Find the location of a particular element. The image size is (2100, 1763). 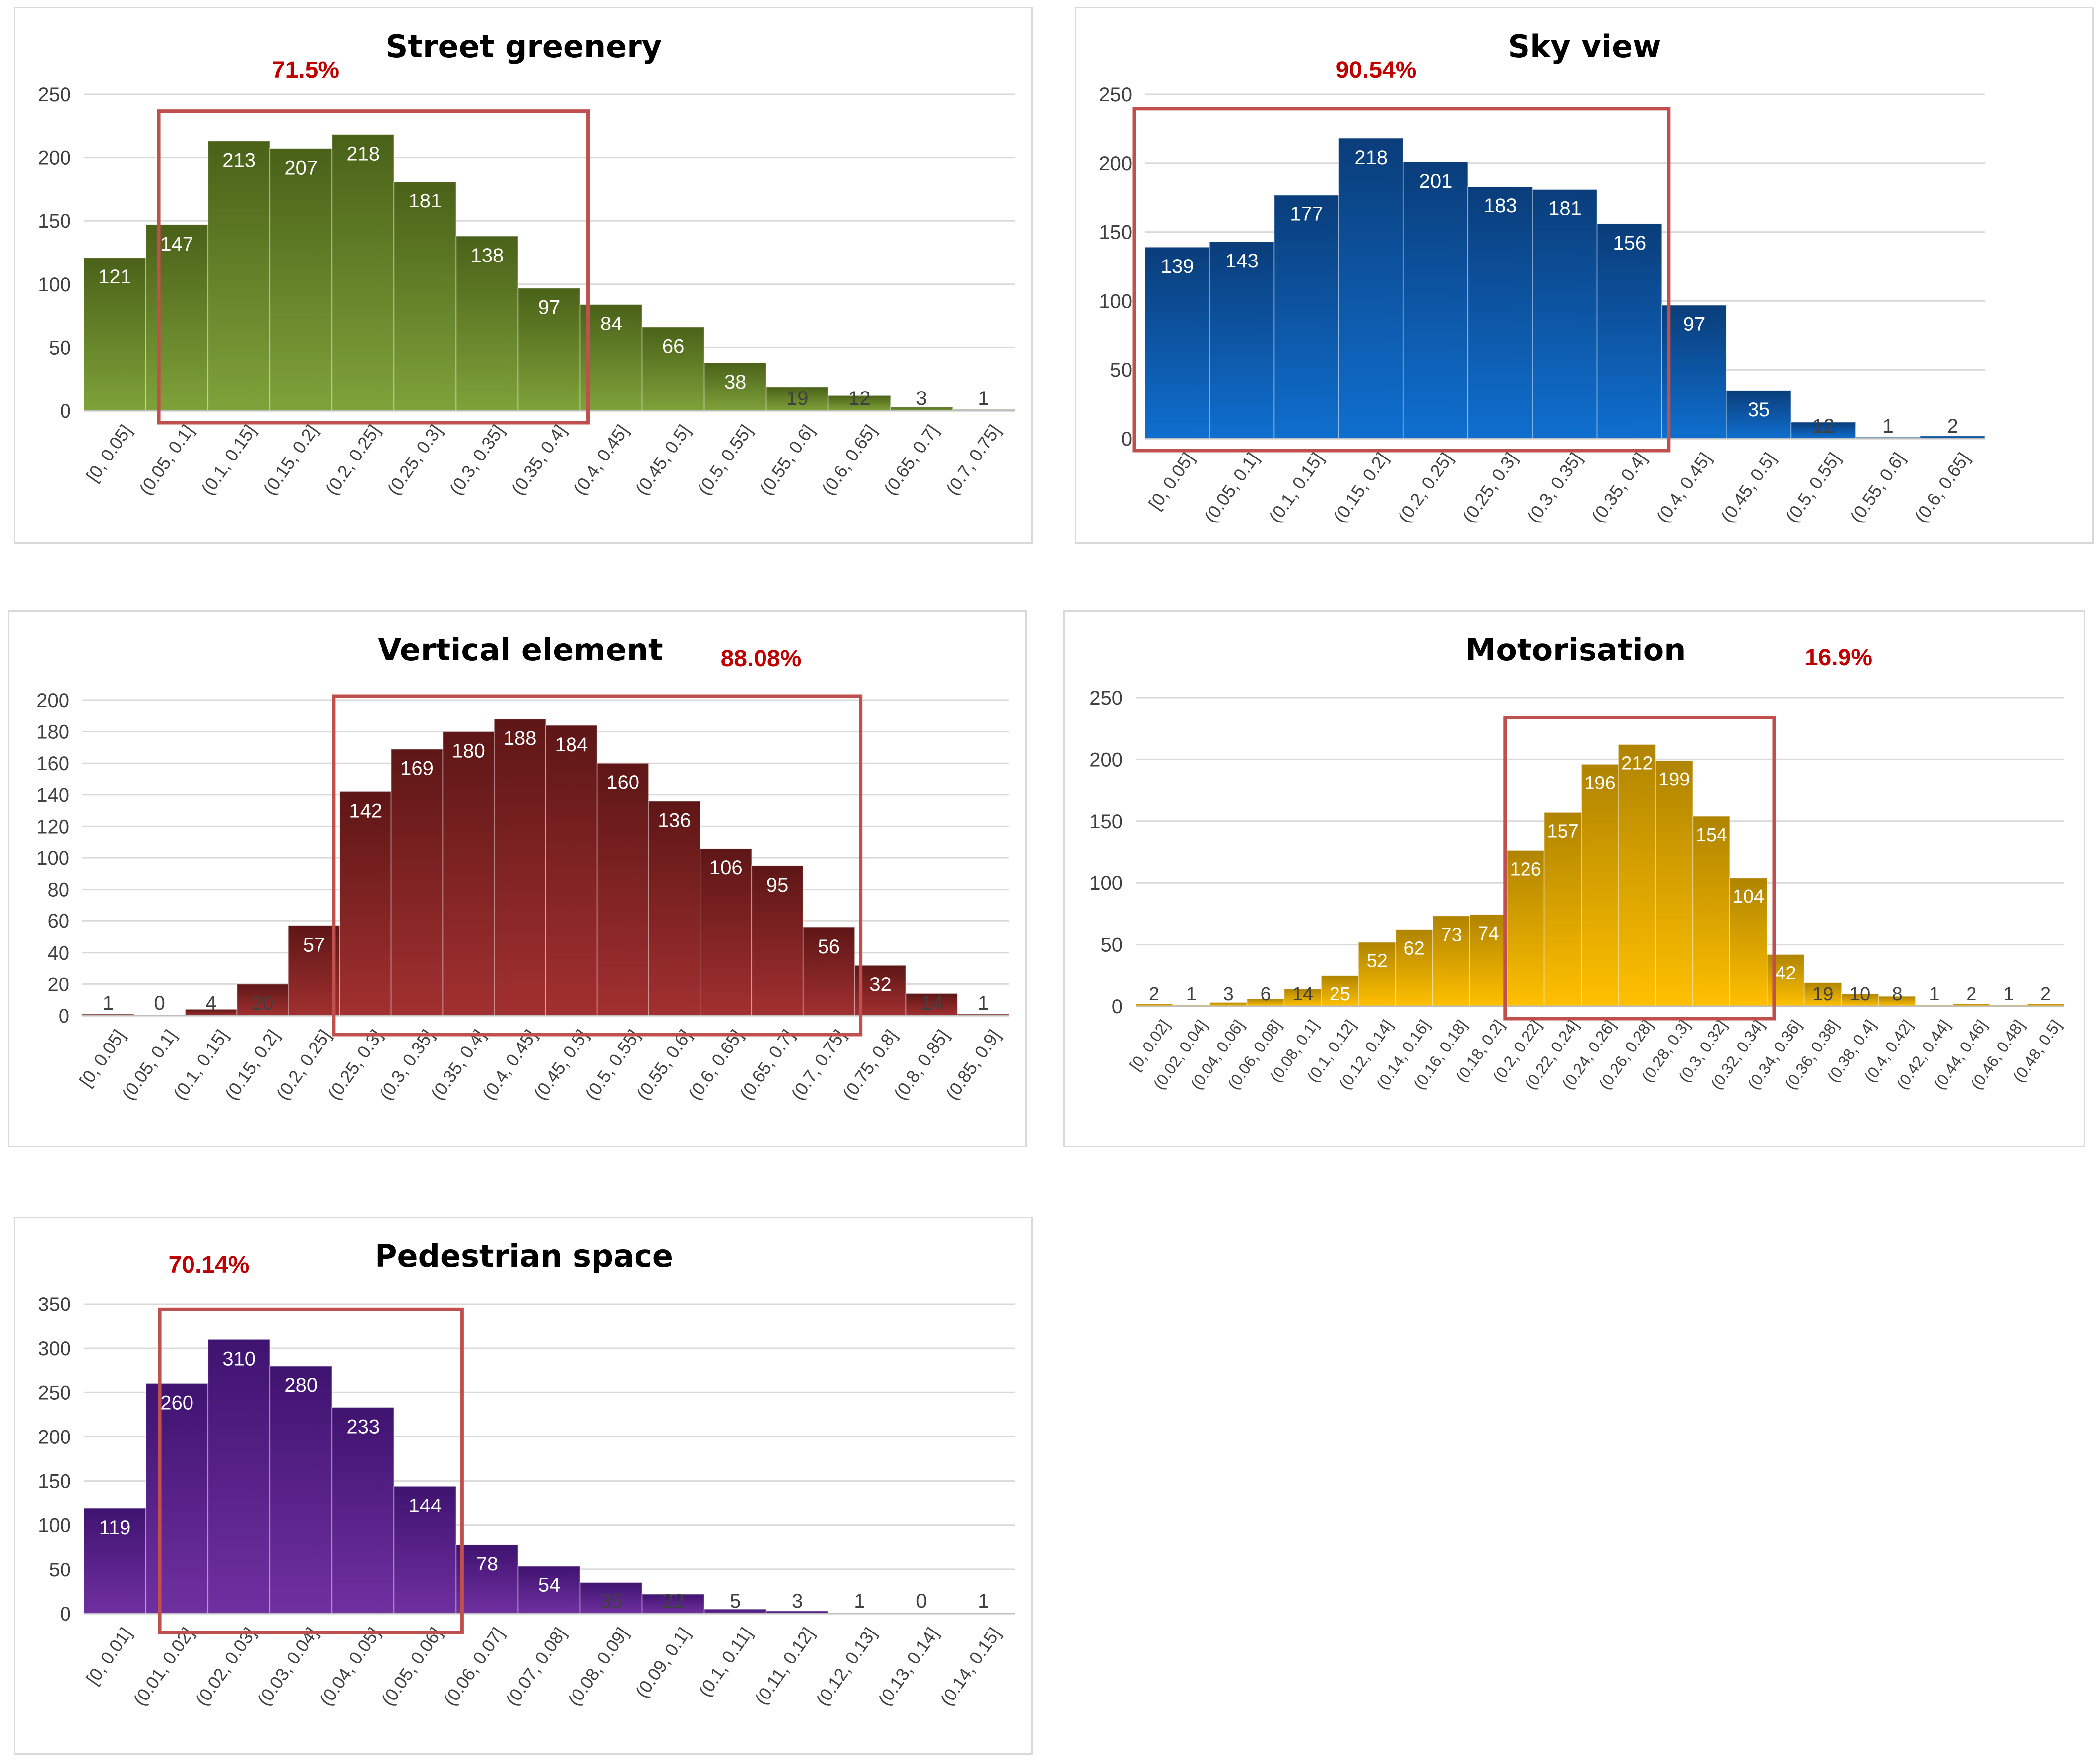

chart-title: Sky view is located at coordinates (1584, 47).